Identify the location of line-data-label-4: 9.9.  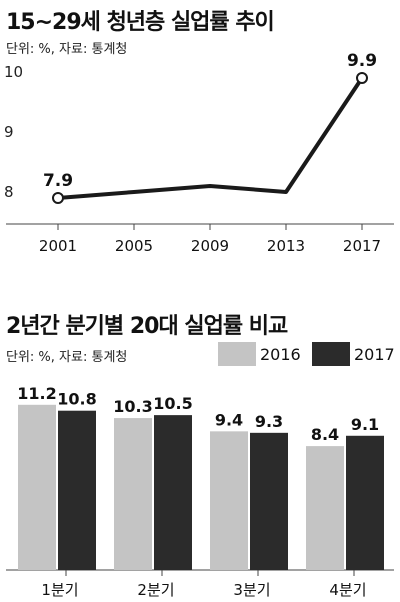
(362, 61).